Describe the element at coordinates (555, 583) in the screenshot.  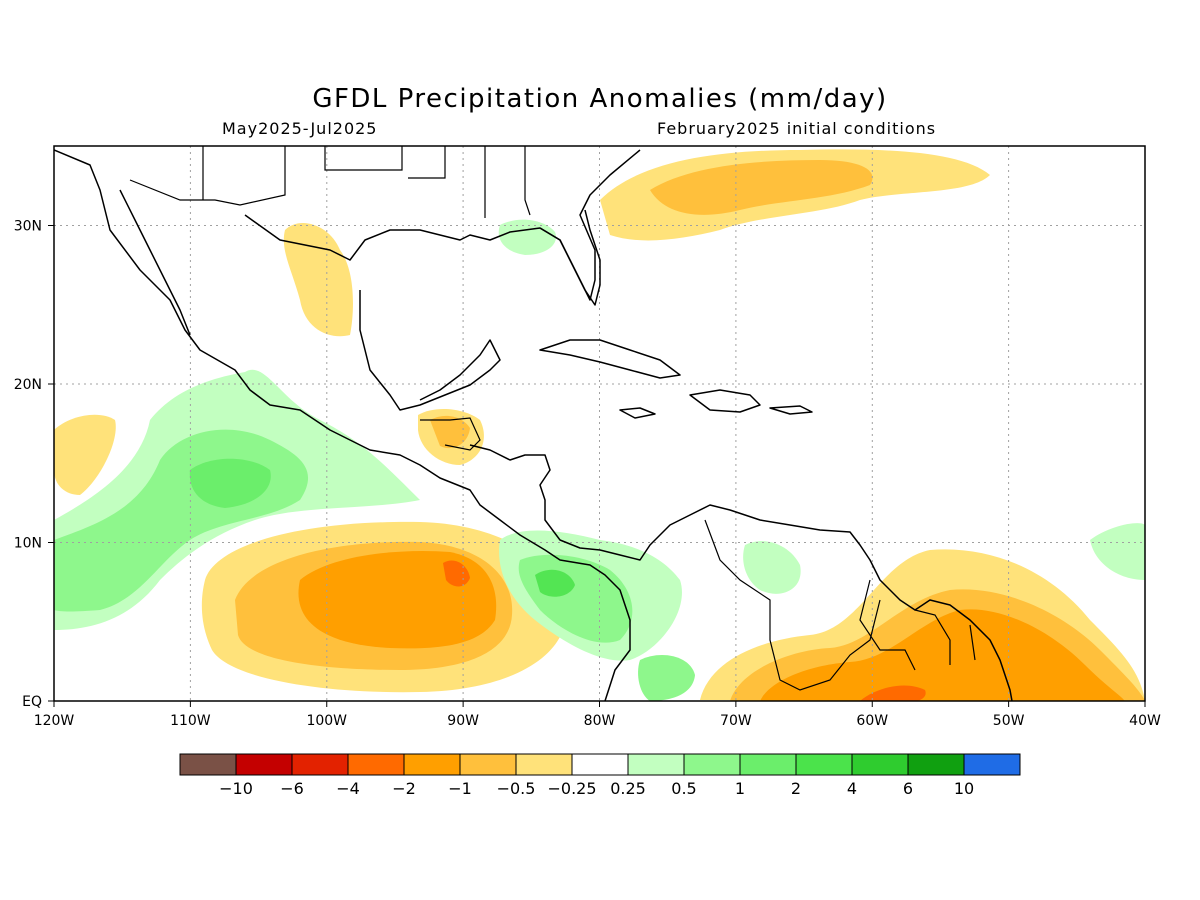
I see `wettest-anomaly-panama` at that location.